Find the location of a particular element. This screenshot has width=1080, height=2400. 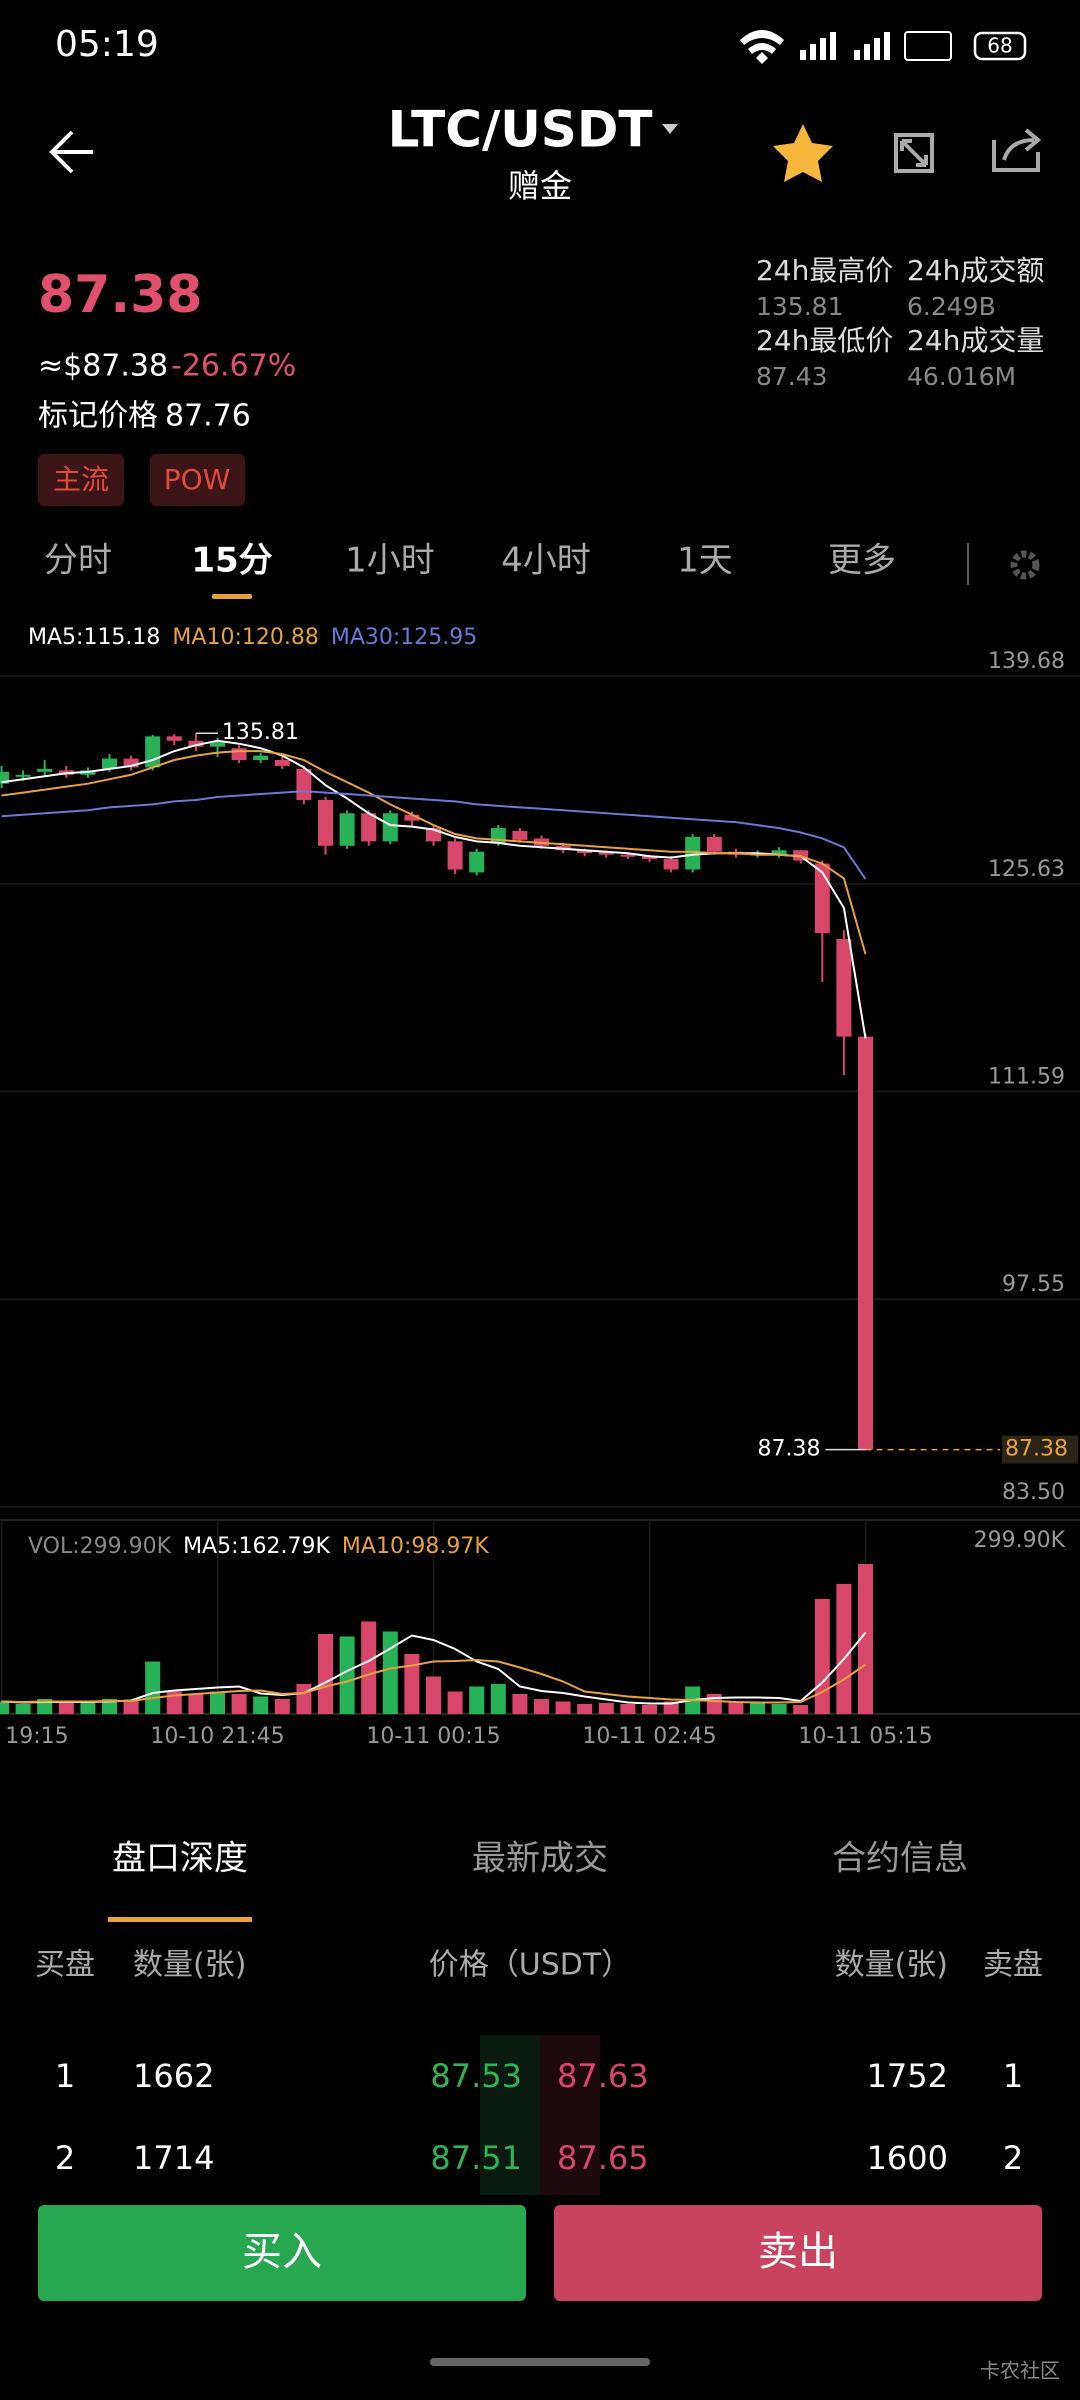

ask-price: 87.65 is located at coordinates (603, 2158).